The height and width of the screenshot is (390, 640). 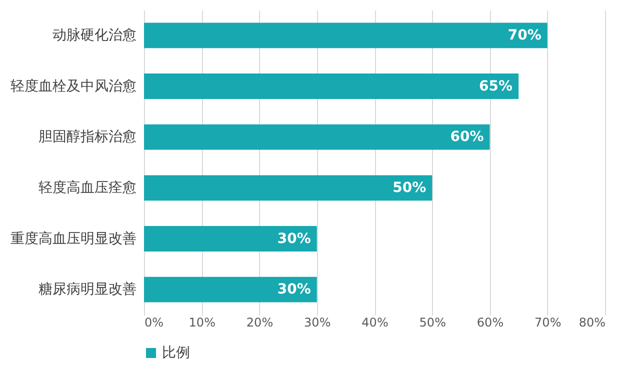 I want to click on data-label: 65%, so click(x=496, y=86).